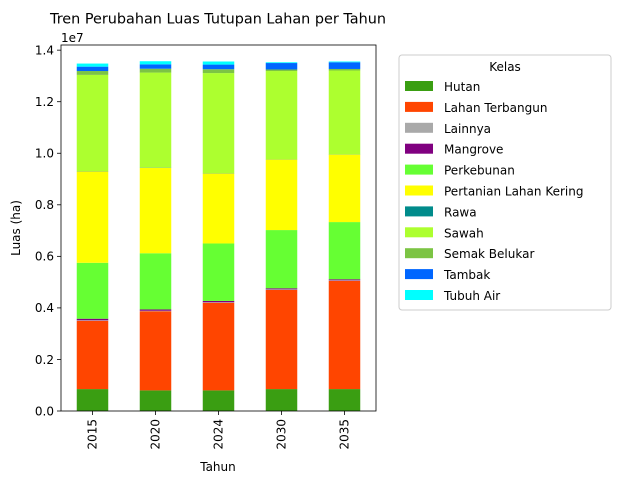 The height and width of the screenshot is (485, 620). Describe the element at coordinates (44, 257) in the screenshot. I see `y-tick-label: 0.6` at that location.